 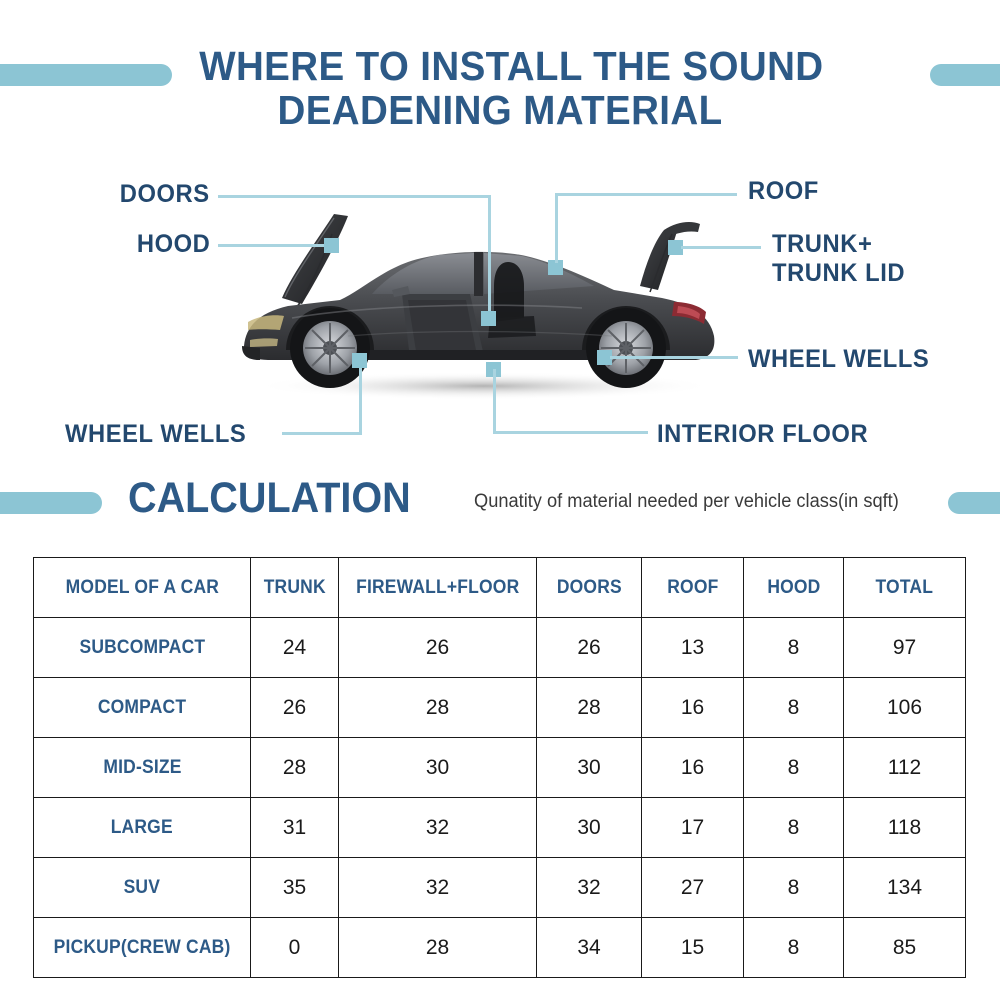 I want to click on callout-label-doors: DOORS, so click(x=165, y=194).